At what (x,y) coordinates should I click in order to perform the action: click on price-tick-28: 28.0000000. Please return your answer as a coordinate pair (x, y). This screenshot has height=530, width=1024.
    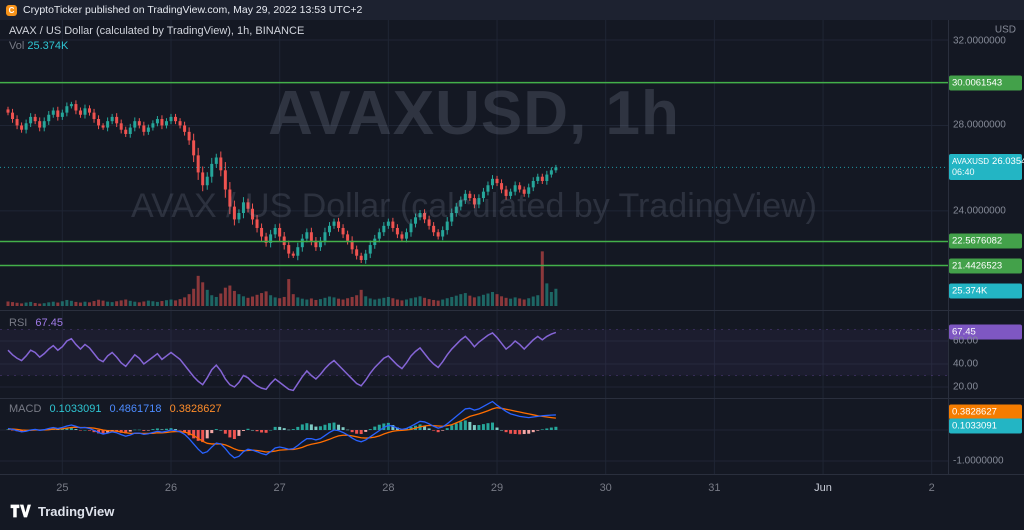
    Looking at the image, I should click on (979, 125).